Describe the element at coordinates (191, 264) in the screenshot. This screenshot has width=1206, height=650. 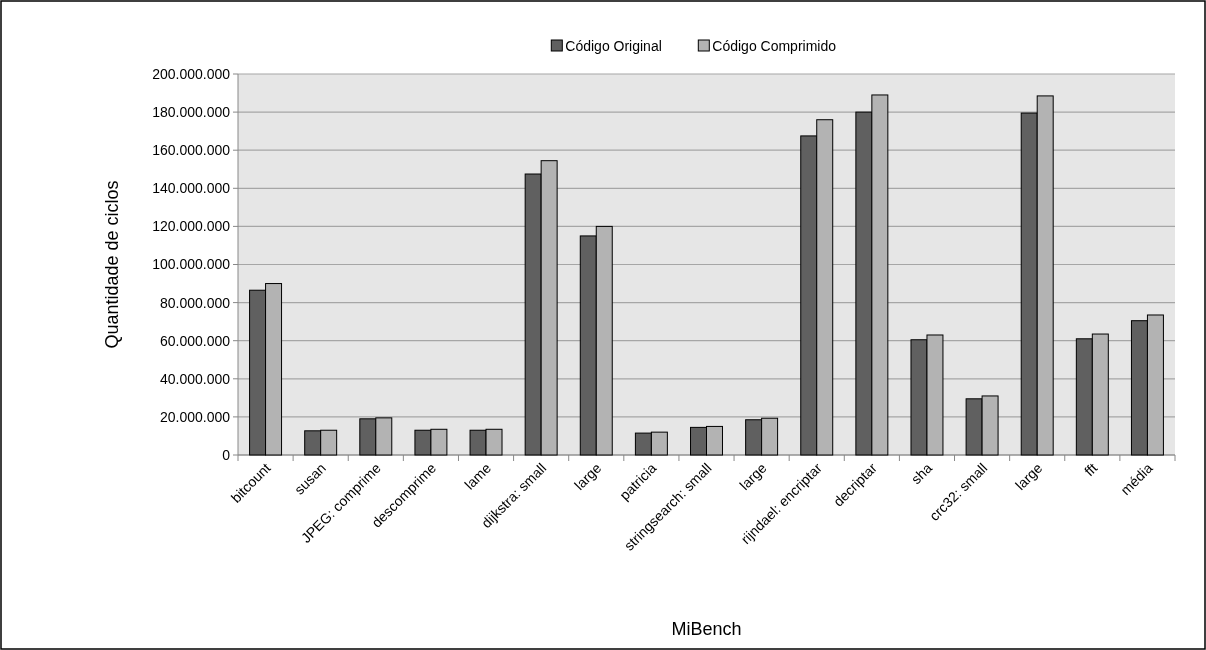
I see `y-tick-label: 100.000.000` at that location.